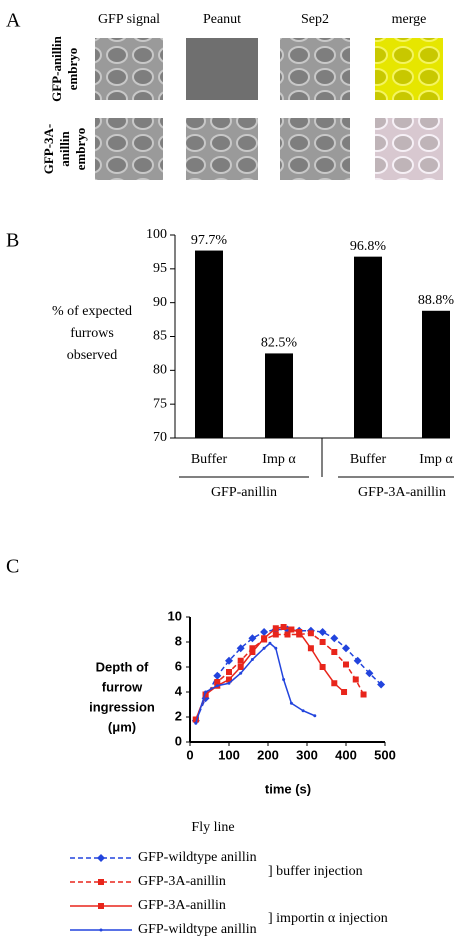  I want to click on column-header: Sep2, so click(315, 19).